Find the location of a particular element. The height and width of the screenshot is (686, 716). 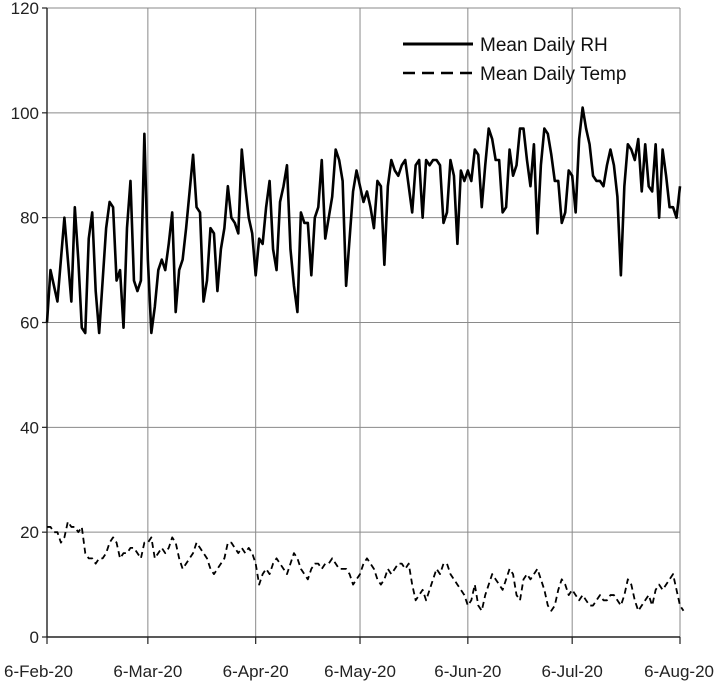

y-tick-label: 20 is located at coordinates (29, 532).